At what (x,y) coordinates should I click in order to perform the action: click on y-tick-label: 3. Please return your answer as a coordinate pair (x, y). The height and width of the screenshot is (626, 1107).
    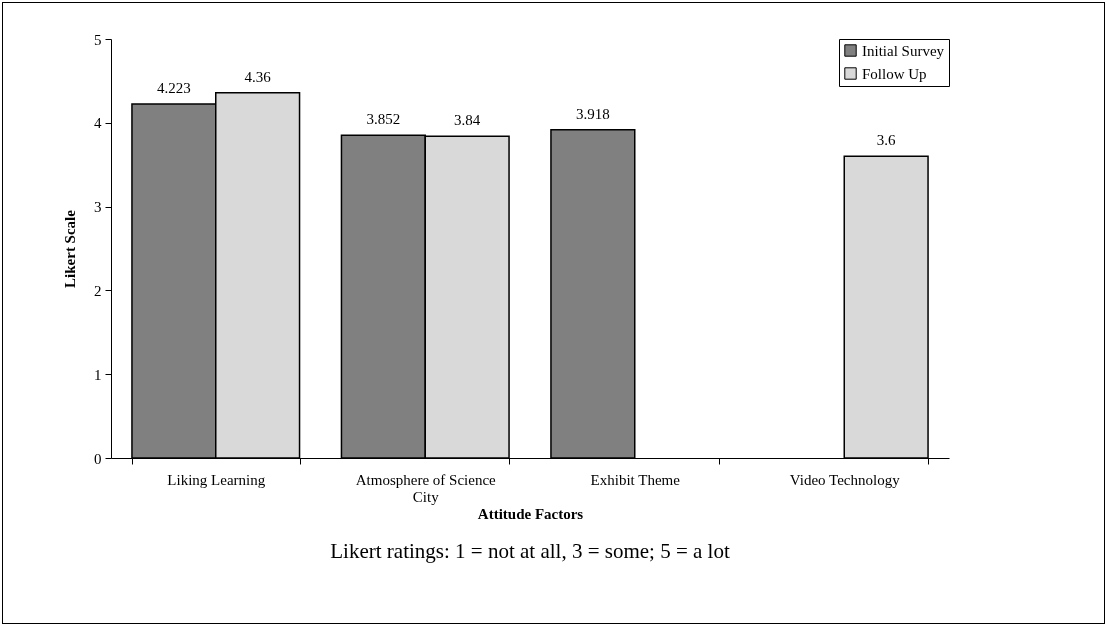
    Looking at the image, I should click on (98, 207).